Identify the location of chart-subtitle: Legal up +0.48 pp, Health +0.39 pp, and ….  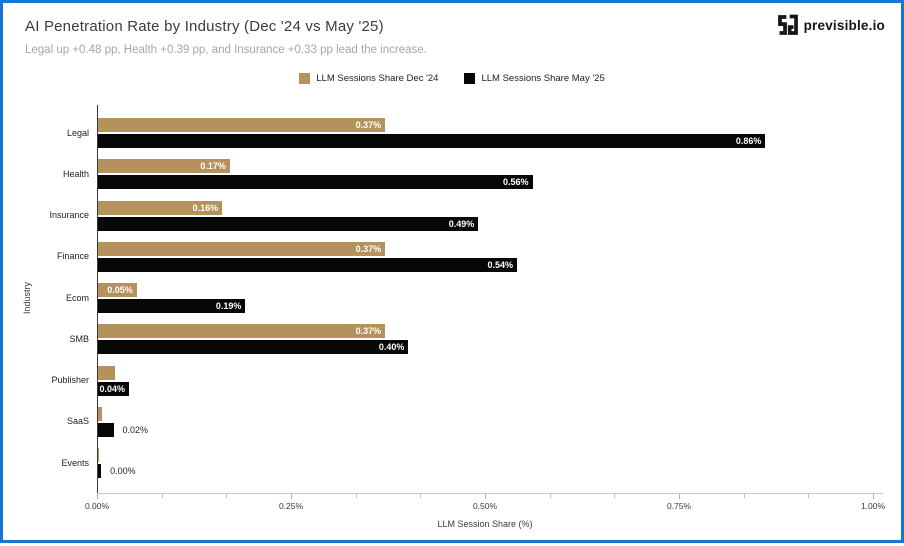
(226, 50).